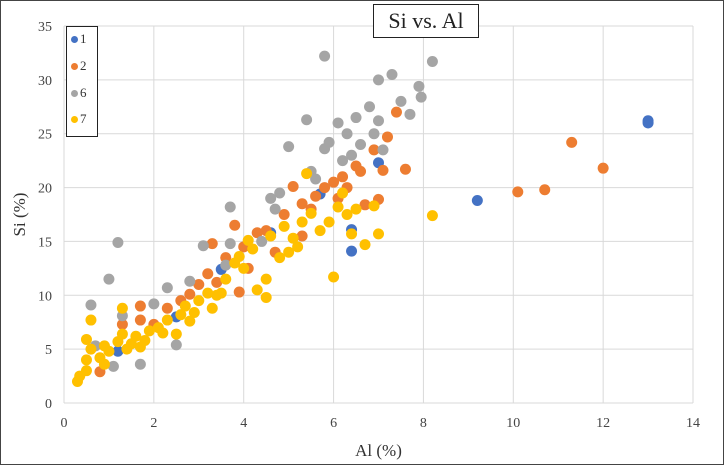 The image size is (724, 465). I want to click on legend: 1 2 6 7, so click(82, 81).